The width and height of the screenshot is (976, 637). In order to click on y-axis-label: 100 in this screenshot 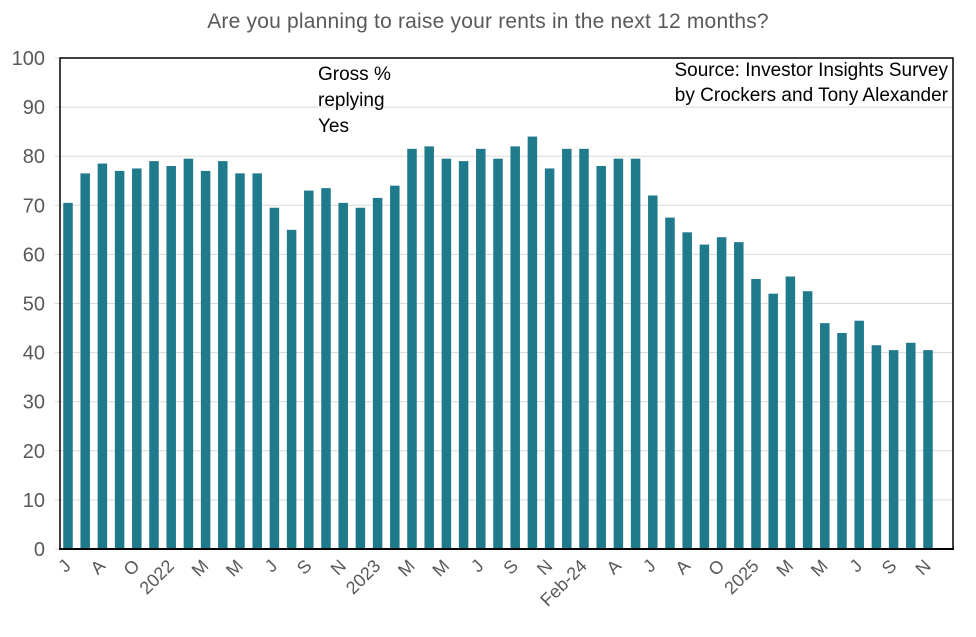, I will do `click(28, 59)`.